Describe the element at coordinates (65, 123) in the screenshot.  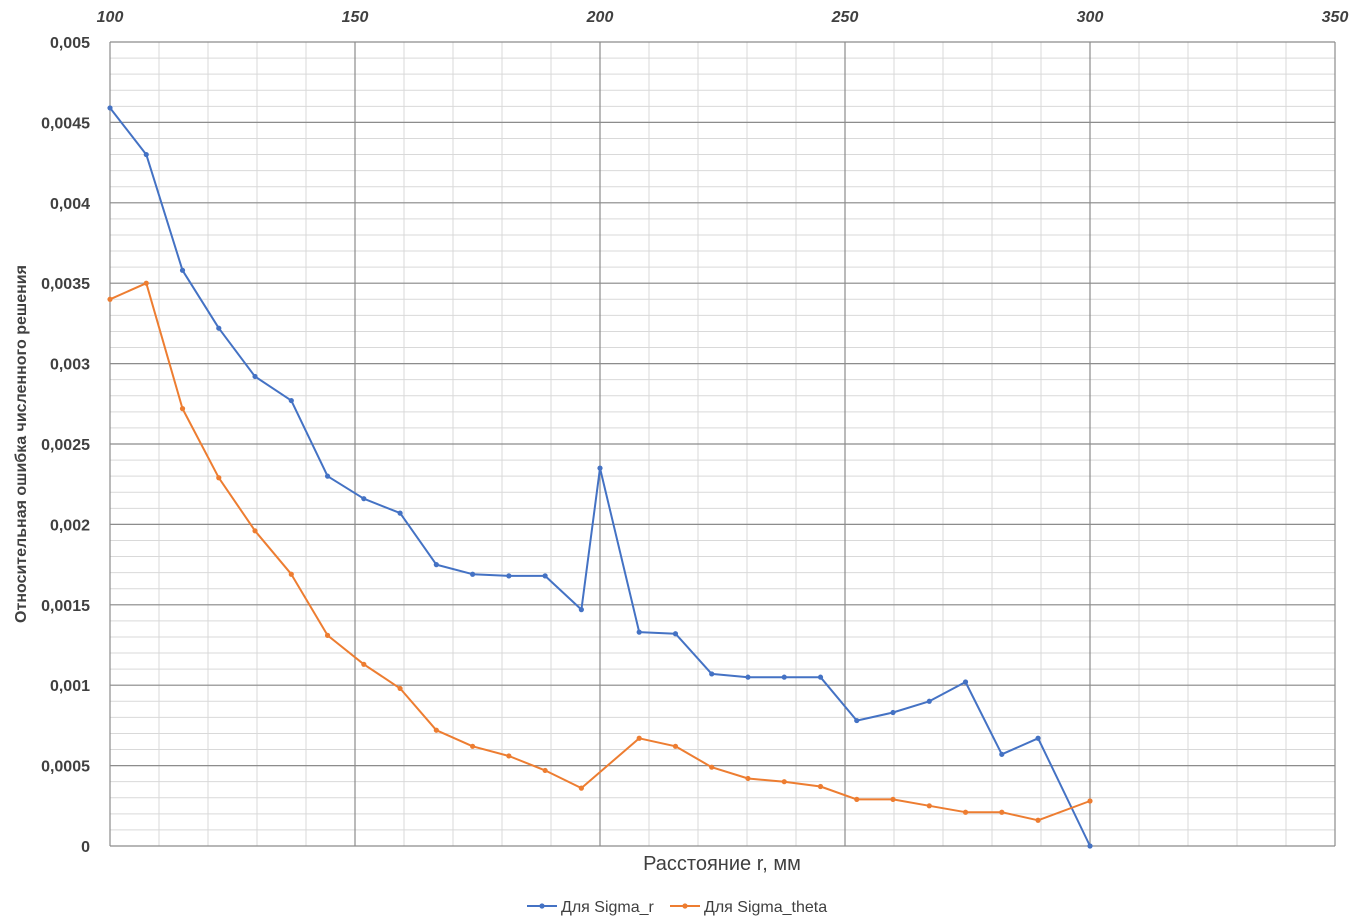
I see `y-tick-label: 0,0045` at that location.